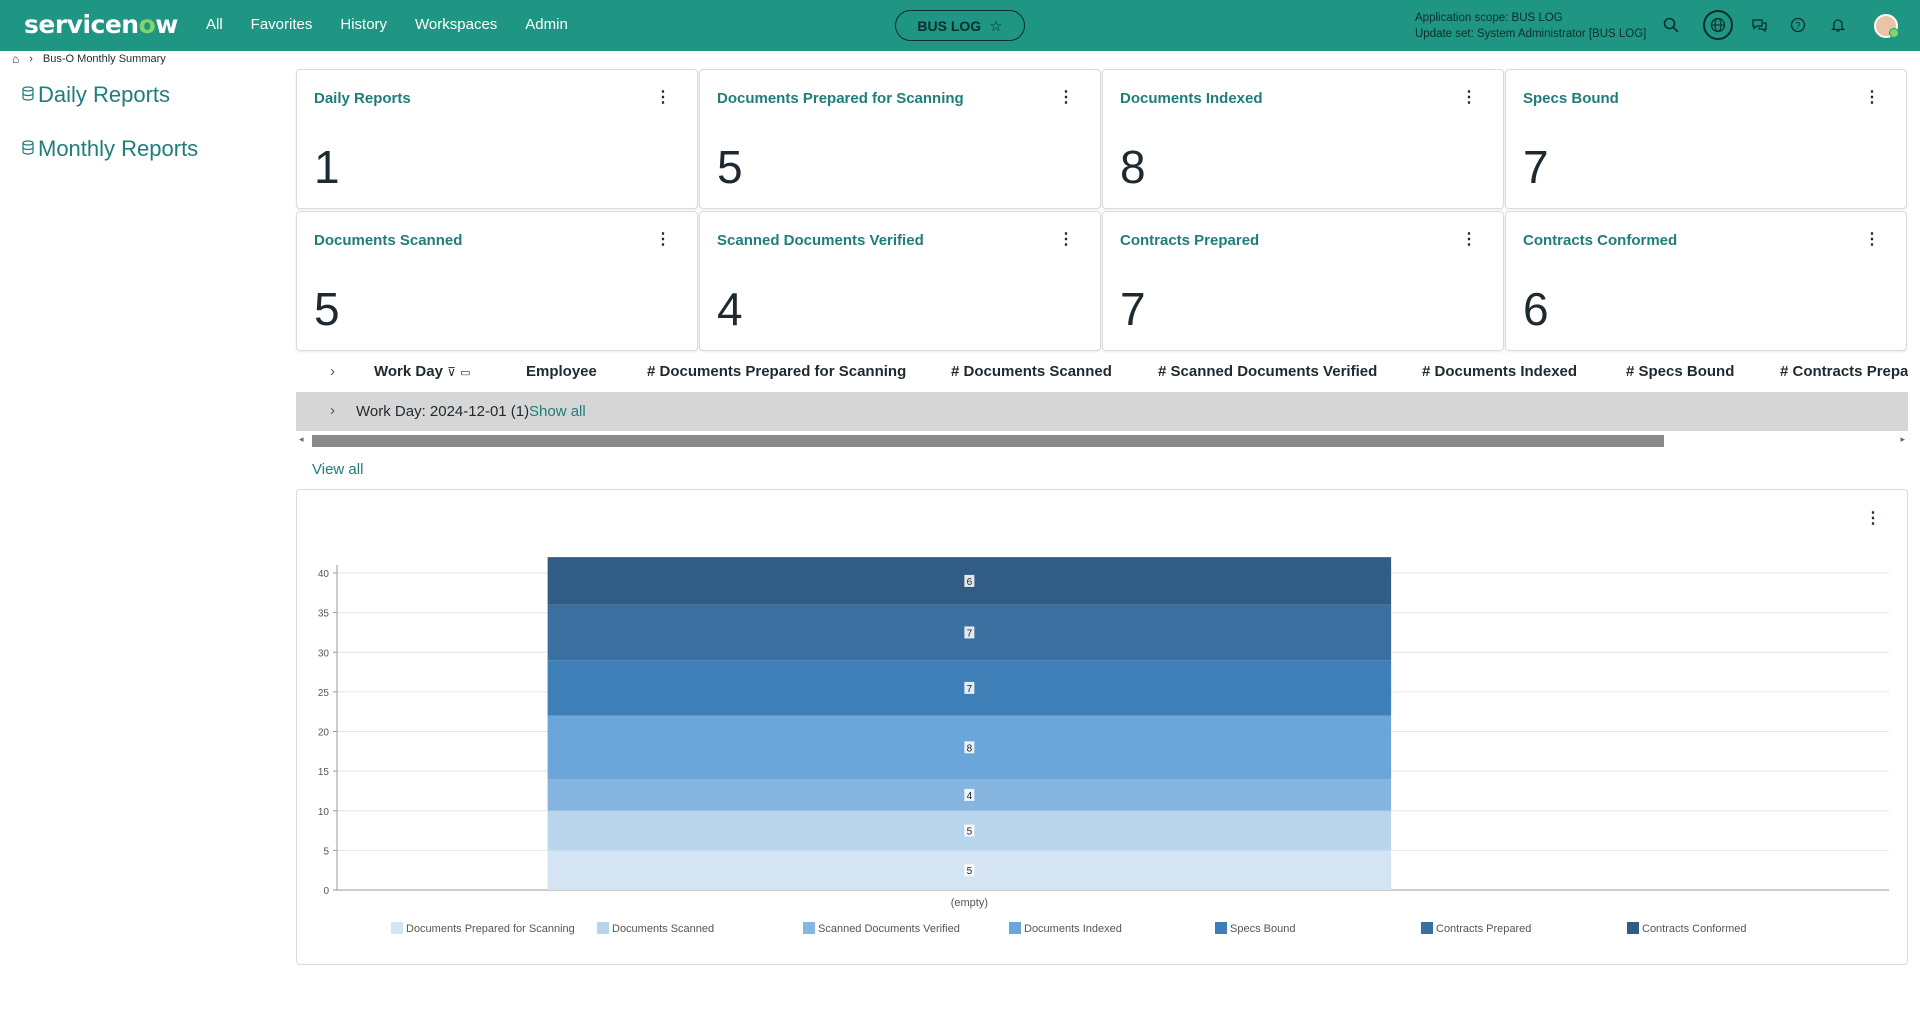 Image resolution: width=1920 pixels, height=1030 pixels. Describe the element at coordinates (663, 929) in the screenshot. I see `legend-label: Documents Scanned` at that location.